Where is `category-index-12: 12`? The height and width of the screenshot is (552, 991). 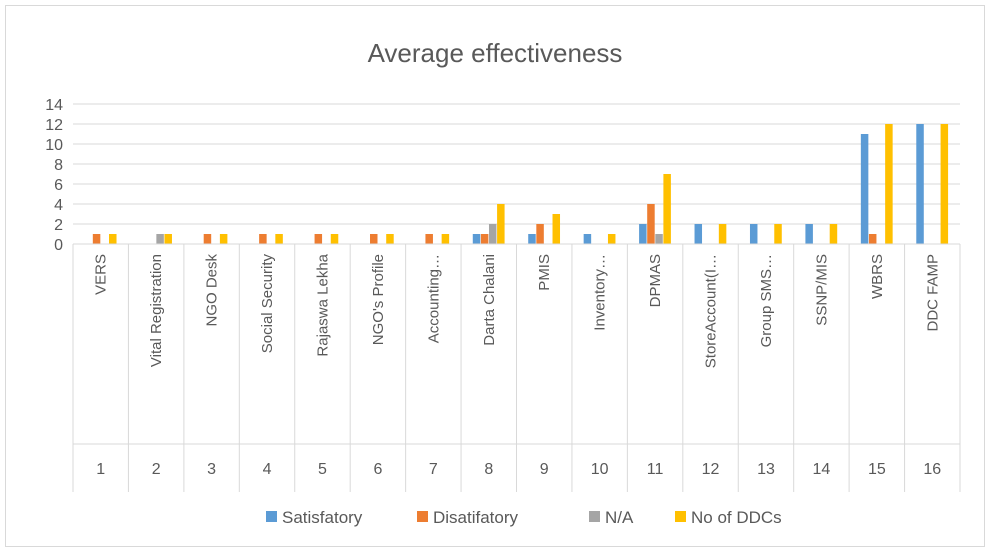
category-index-12: 12 is located at coordinates (711, 469).